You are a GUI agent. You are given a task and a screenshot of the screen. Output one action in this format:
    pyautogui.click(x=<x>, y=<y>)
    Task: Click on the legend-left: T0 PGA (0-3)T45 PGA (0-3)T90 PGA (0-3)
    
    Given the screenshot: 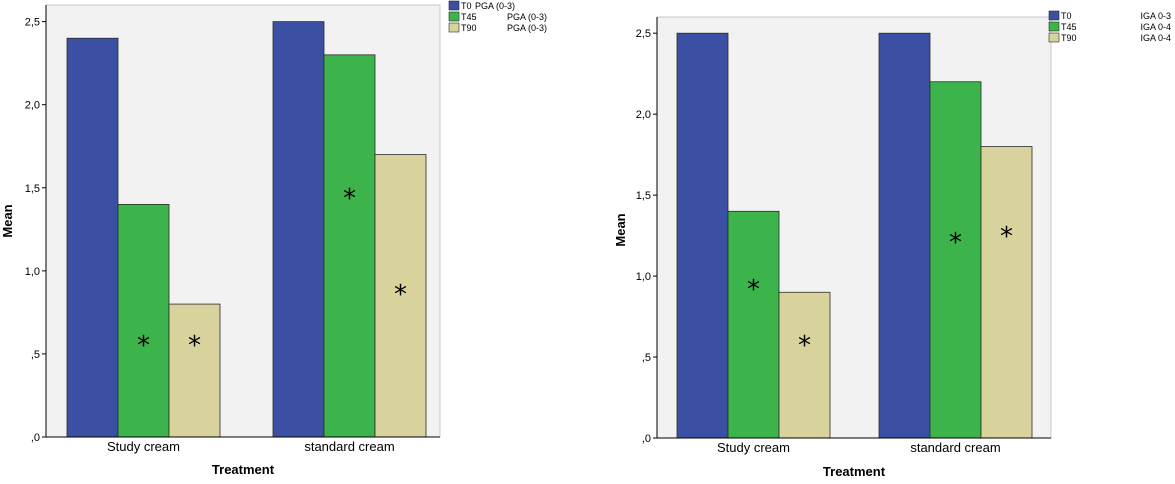 What is the action you would take?
    pyautogui.click(x=497, y=16)
    